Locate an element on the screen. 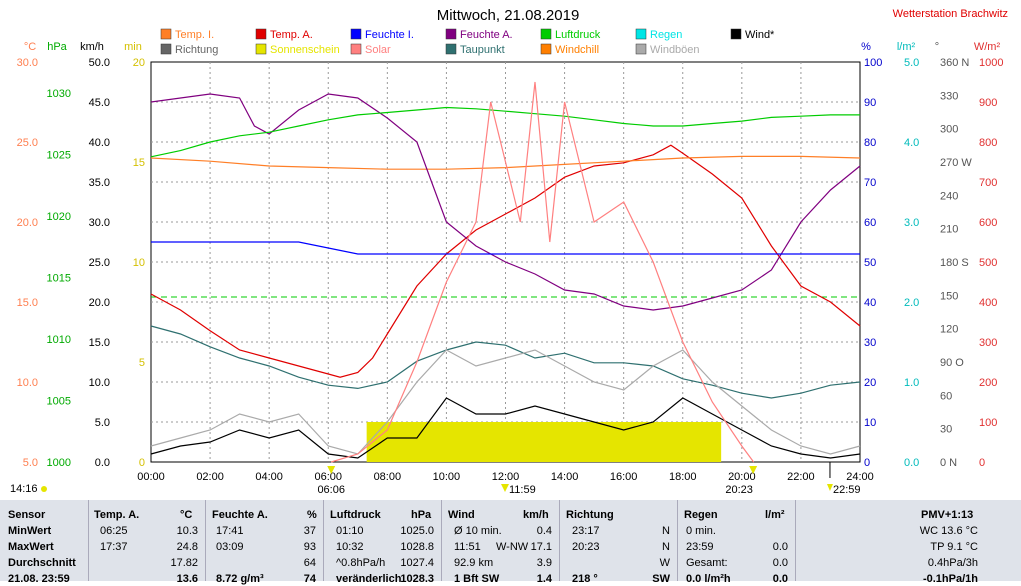 The height and width of the screenshot is (586, 1021). header-pmv: PMV+1:13 is located at coordinates (947, 515).